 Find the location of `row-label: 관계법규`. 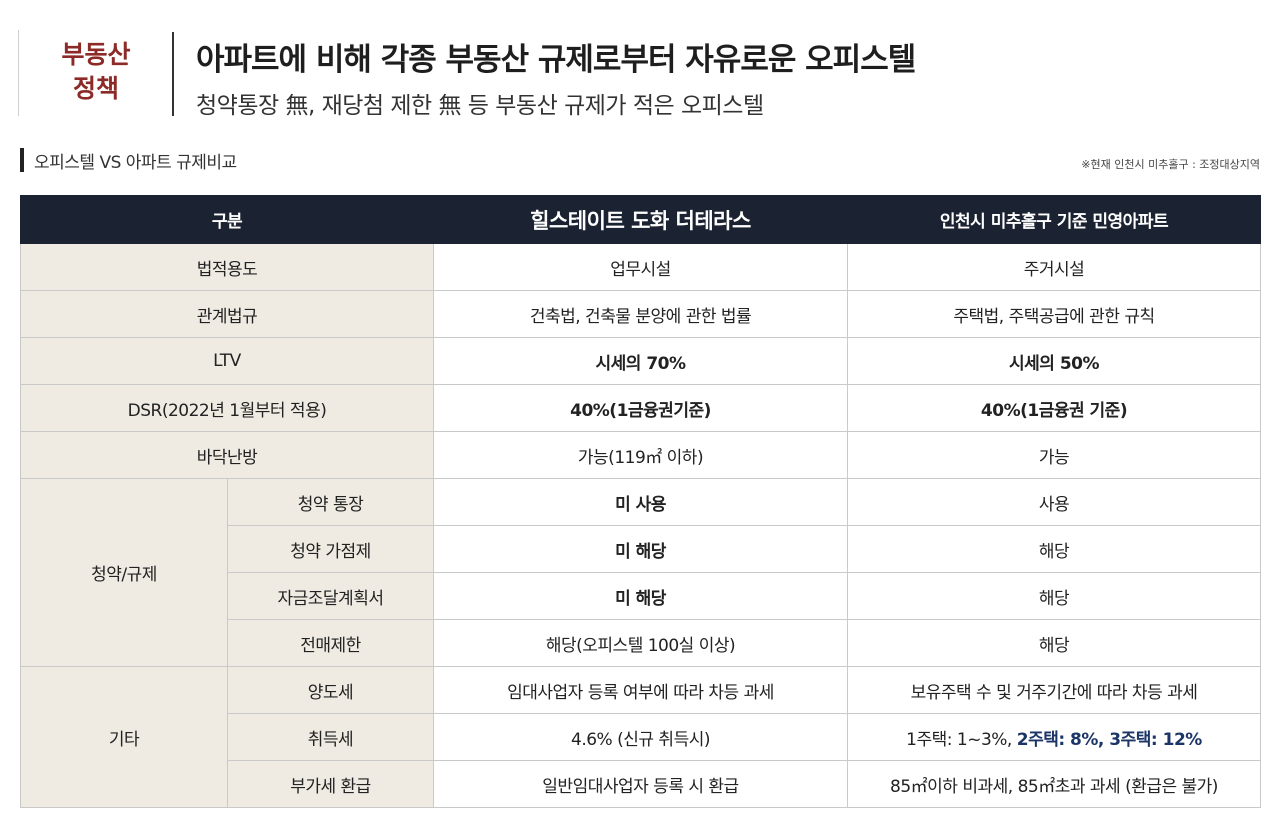

row-label: 관계법규 is located at coordinates (227, 314).